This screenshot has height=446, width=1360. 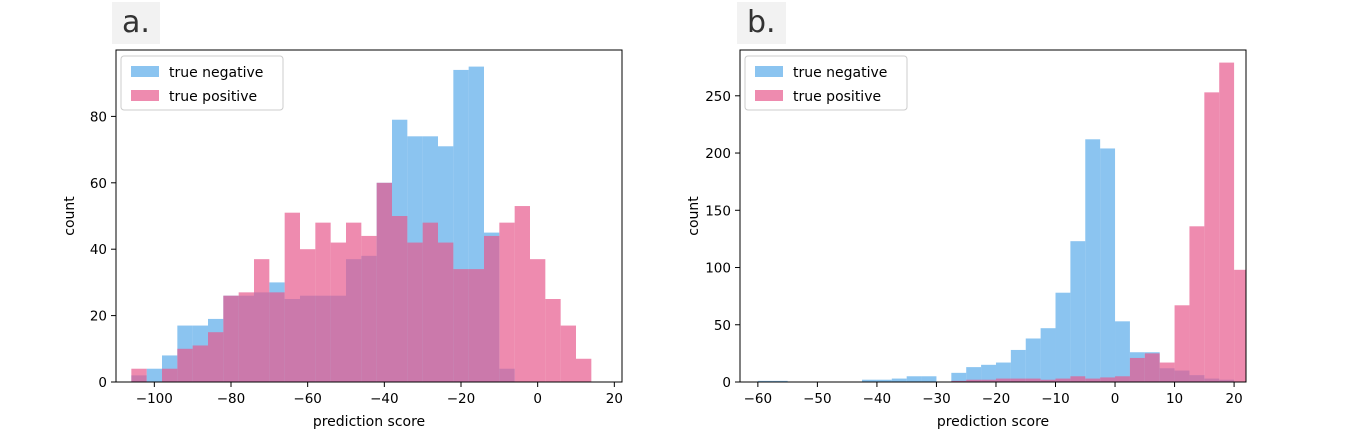 I want to click on legend-swatch-a-true-positive, so click(x=145, y=95).